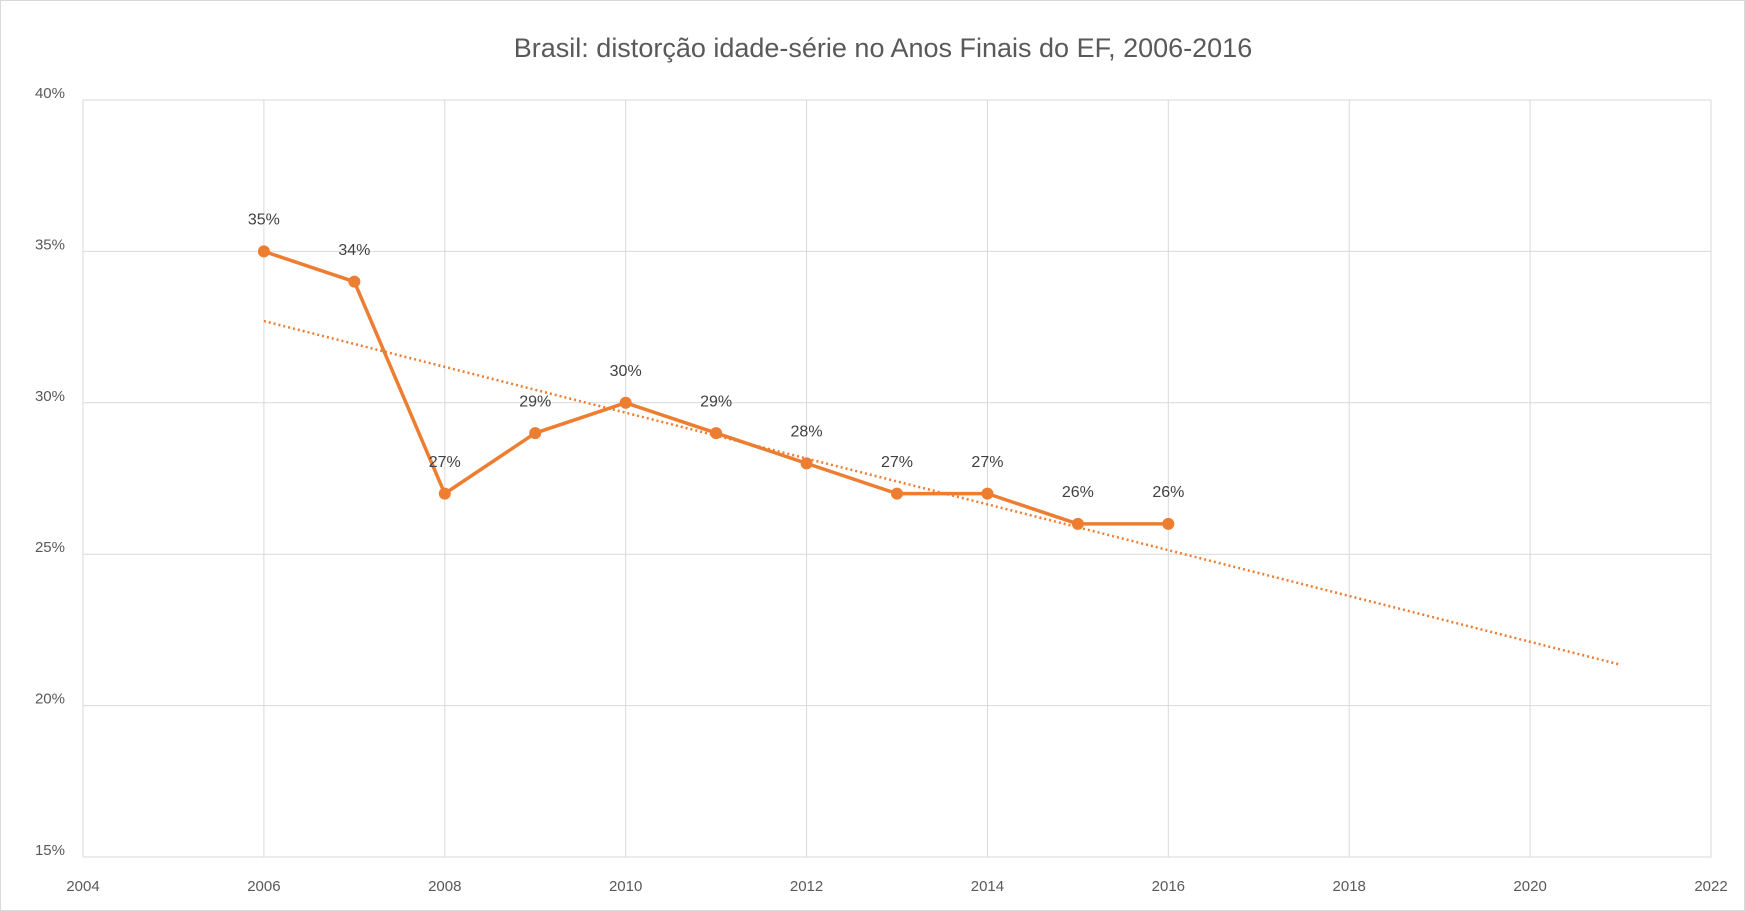 This screenshot has height=911, width=1745. I want to click on x-tick-label: 2010, so click(625, 886).